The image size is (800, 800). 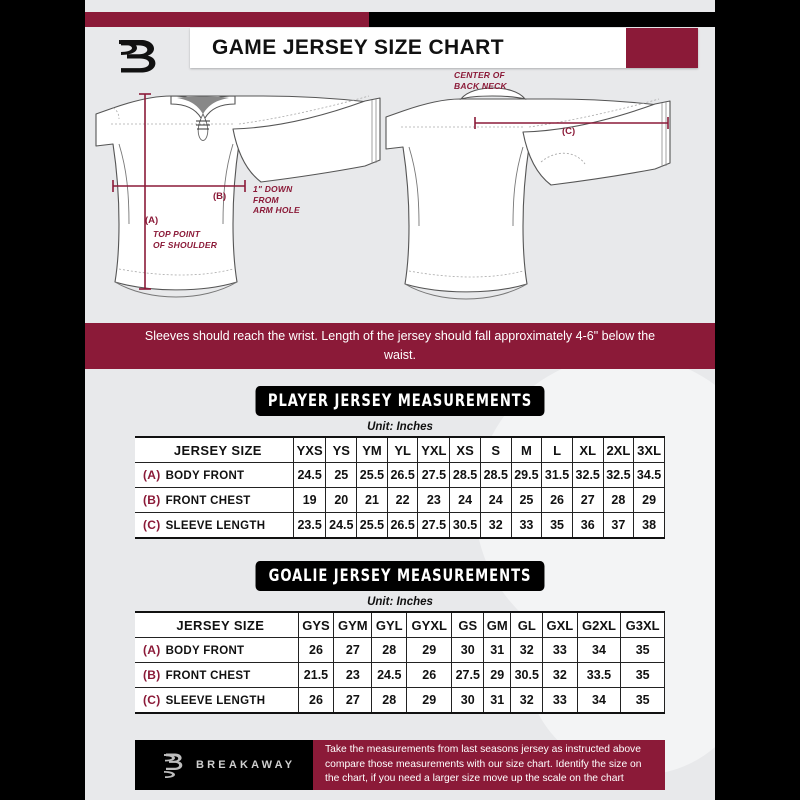 What do you see at coordinates (246, 765) in the screenshot?
I see `footer-brand-name: BREAKAWAY` at bounding box center [246, 765].